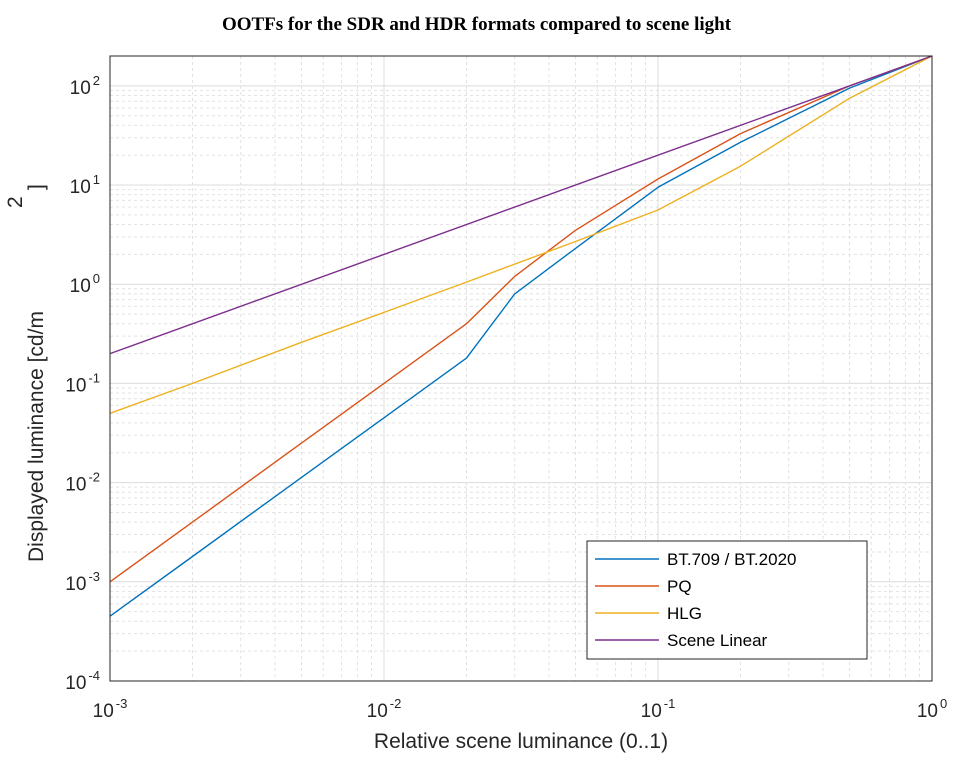 This screenshot has width=953, height=757. Describe the element at coordinates (85, 284) in the screenshot. I see `y-tick-label: 10 0` at that location.